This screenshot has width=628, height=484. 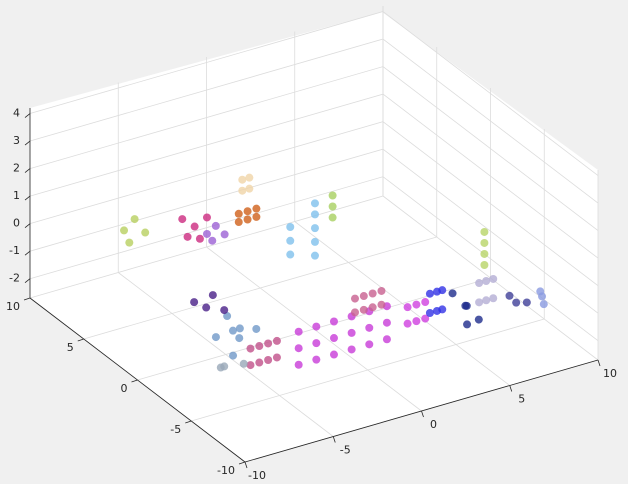 What do you see at coordinates (124, 388) in the screenshot?
I see `y-tick-label: 0` at bounding box center [124, 388].